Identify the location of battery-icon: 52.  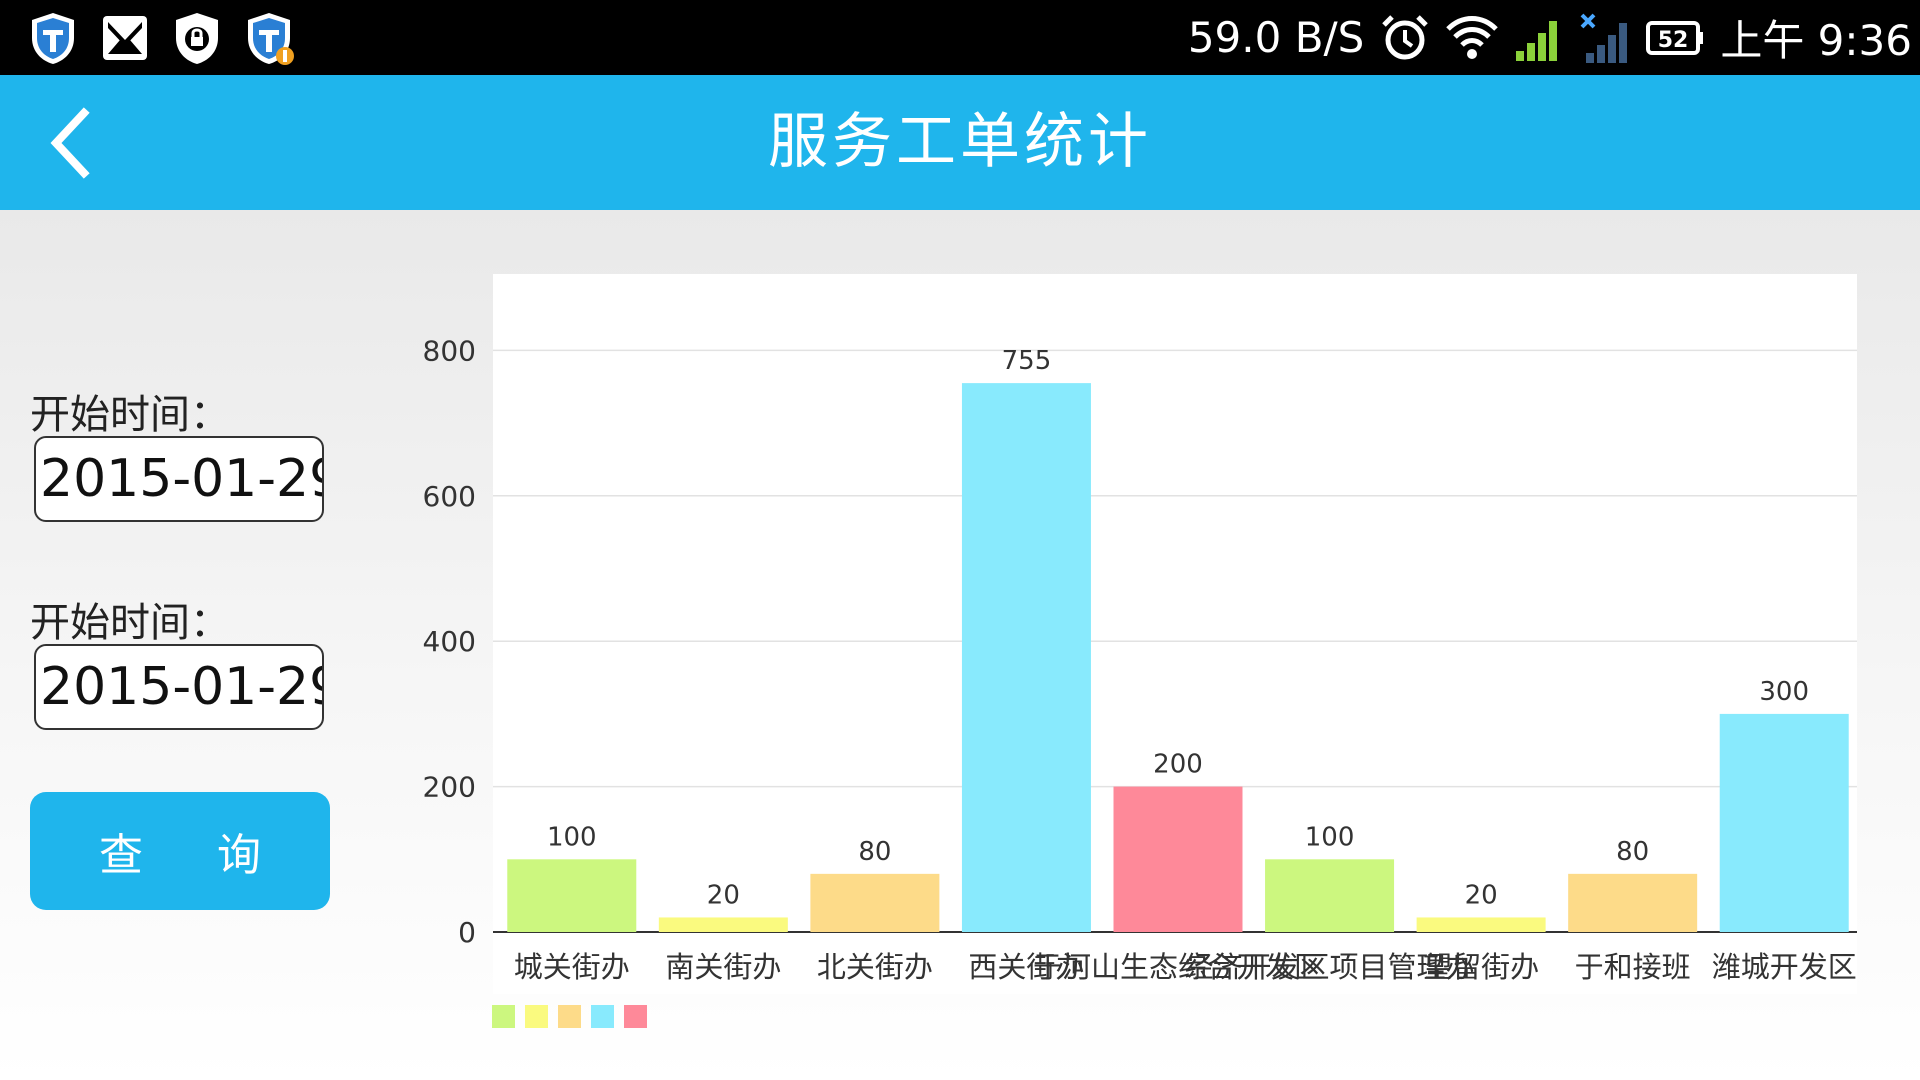
(1675, 37).